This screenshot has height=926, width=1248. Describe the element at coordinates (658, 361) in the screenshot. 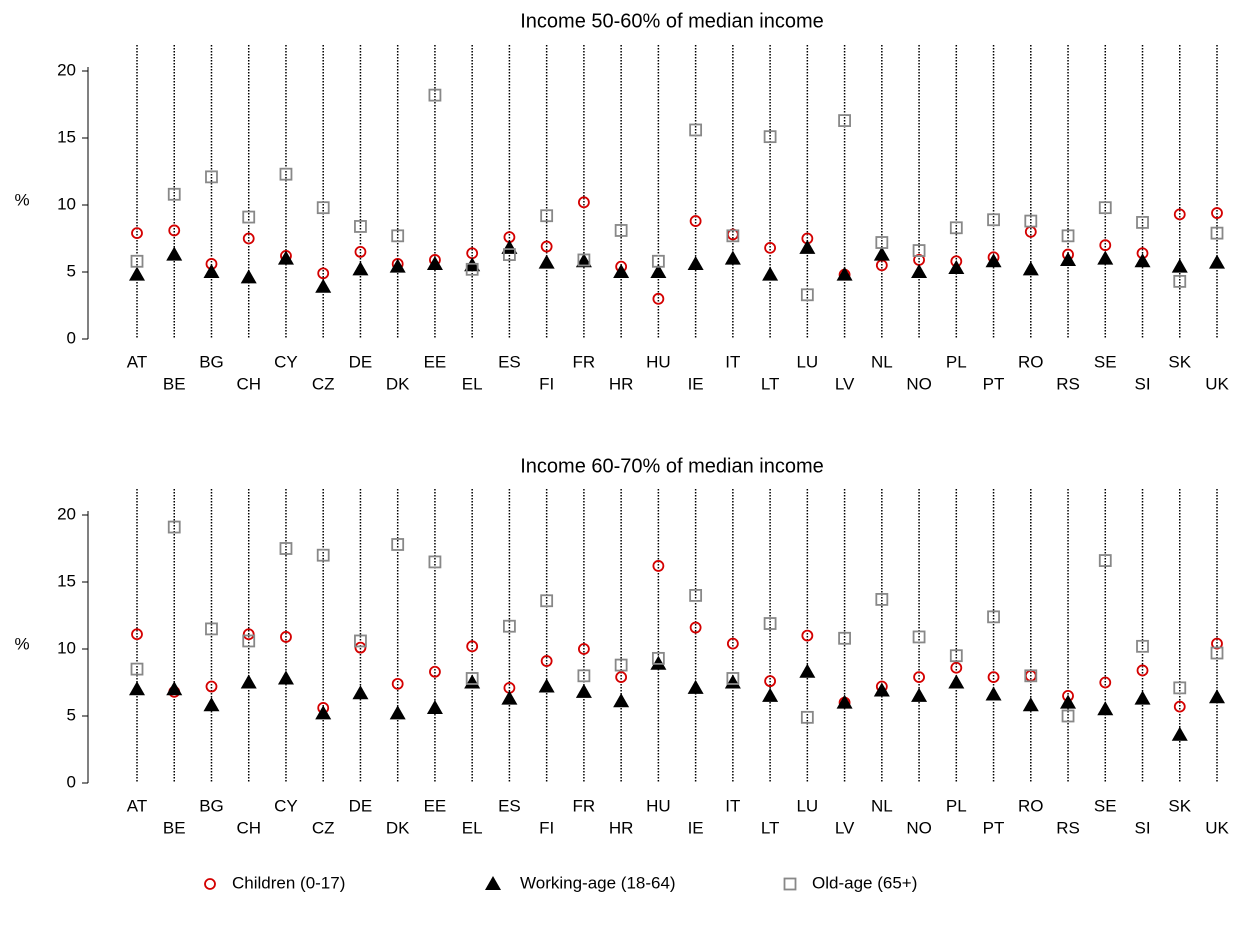

I see `x-tick-label: HU` at that location.